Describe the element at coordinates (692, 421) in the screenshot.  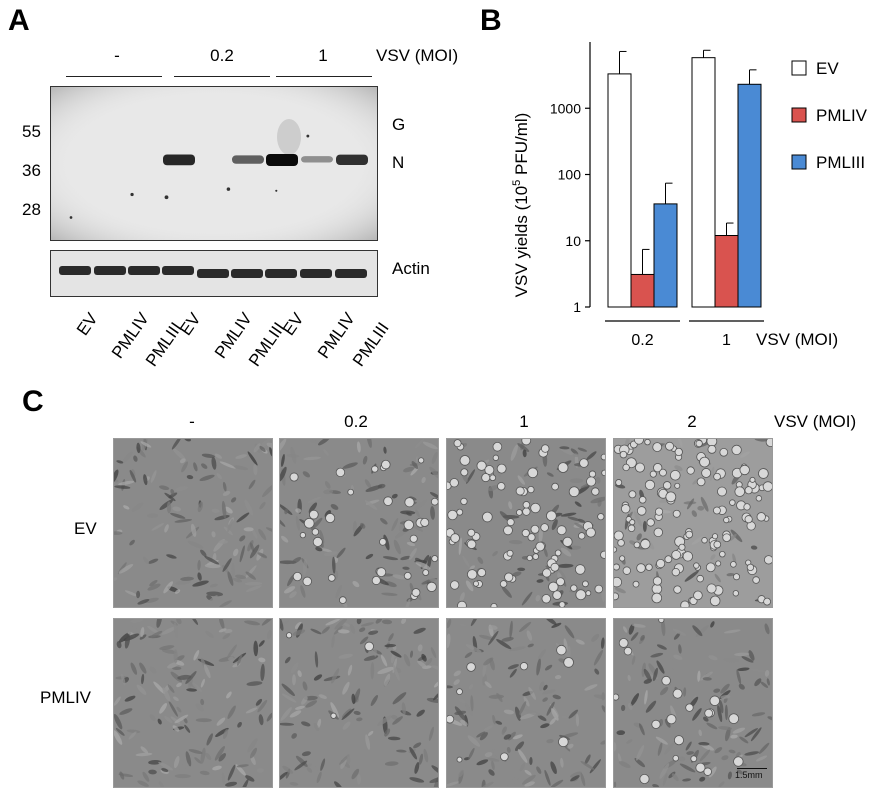
I see `micro-column-label: 2` at that location.